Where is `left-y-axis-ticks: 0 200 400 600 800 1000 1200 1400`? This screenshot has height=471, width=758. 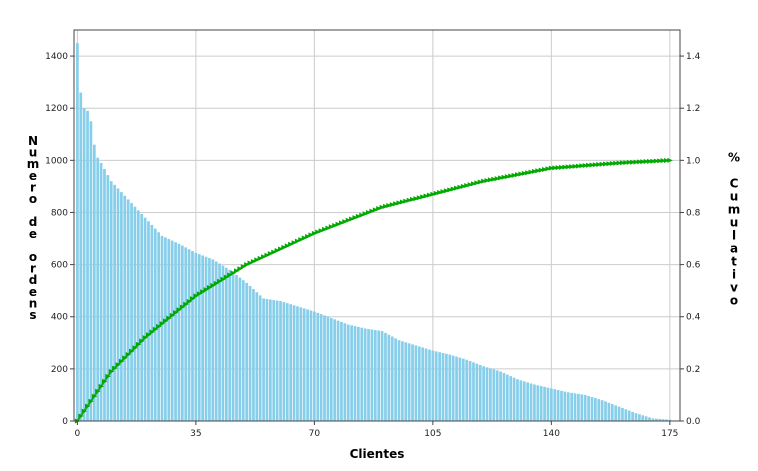
left-y-axis-ticks: 0 200 400 600 800 1000 1200 1400 is located at coordinates (59, 239).